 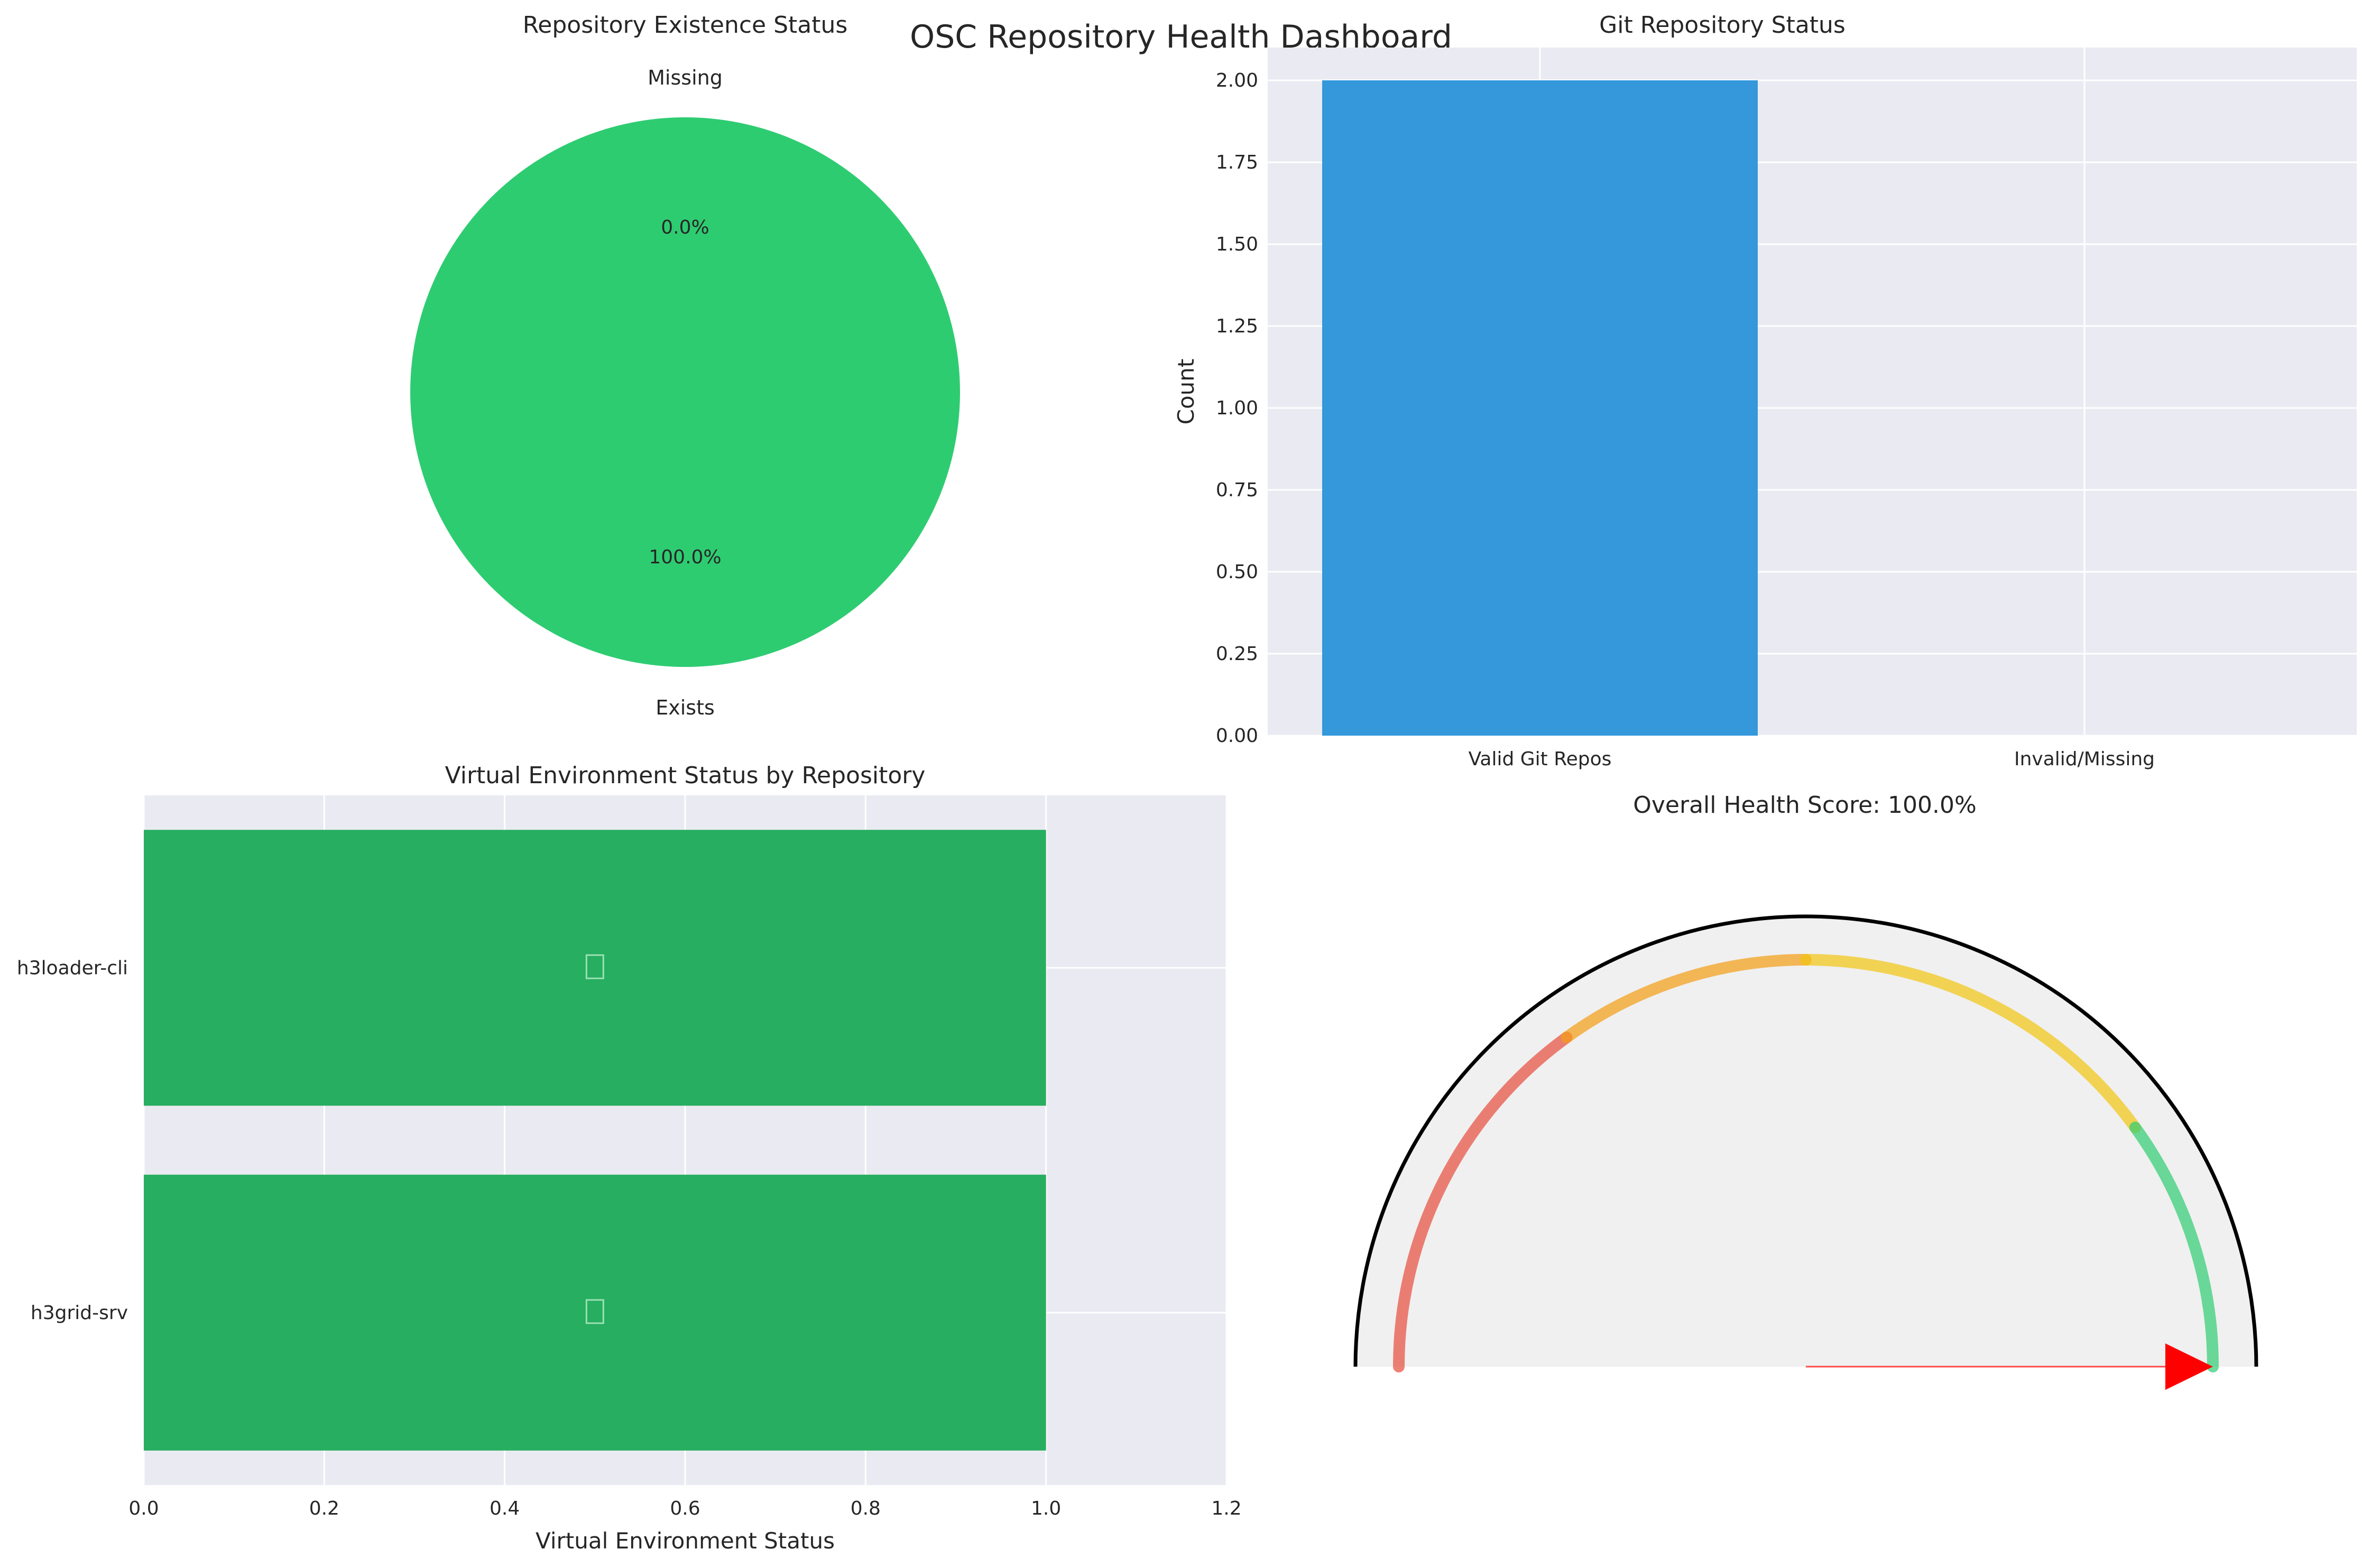 I want to click on venv-x-tick-label: 0.2, so click(x=324, y=1509).